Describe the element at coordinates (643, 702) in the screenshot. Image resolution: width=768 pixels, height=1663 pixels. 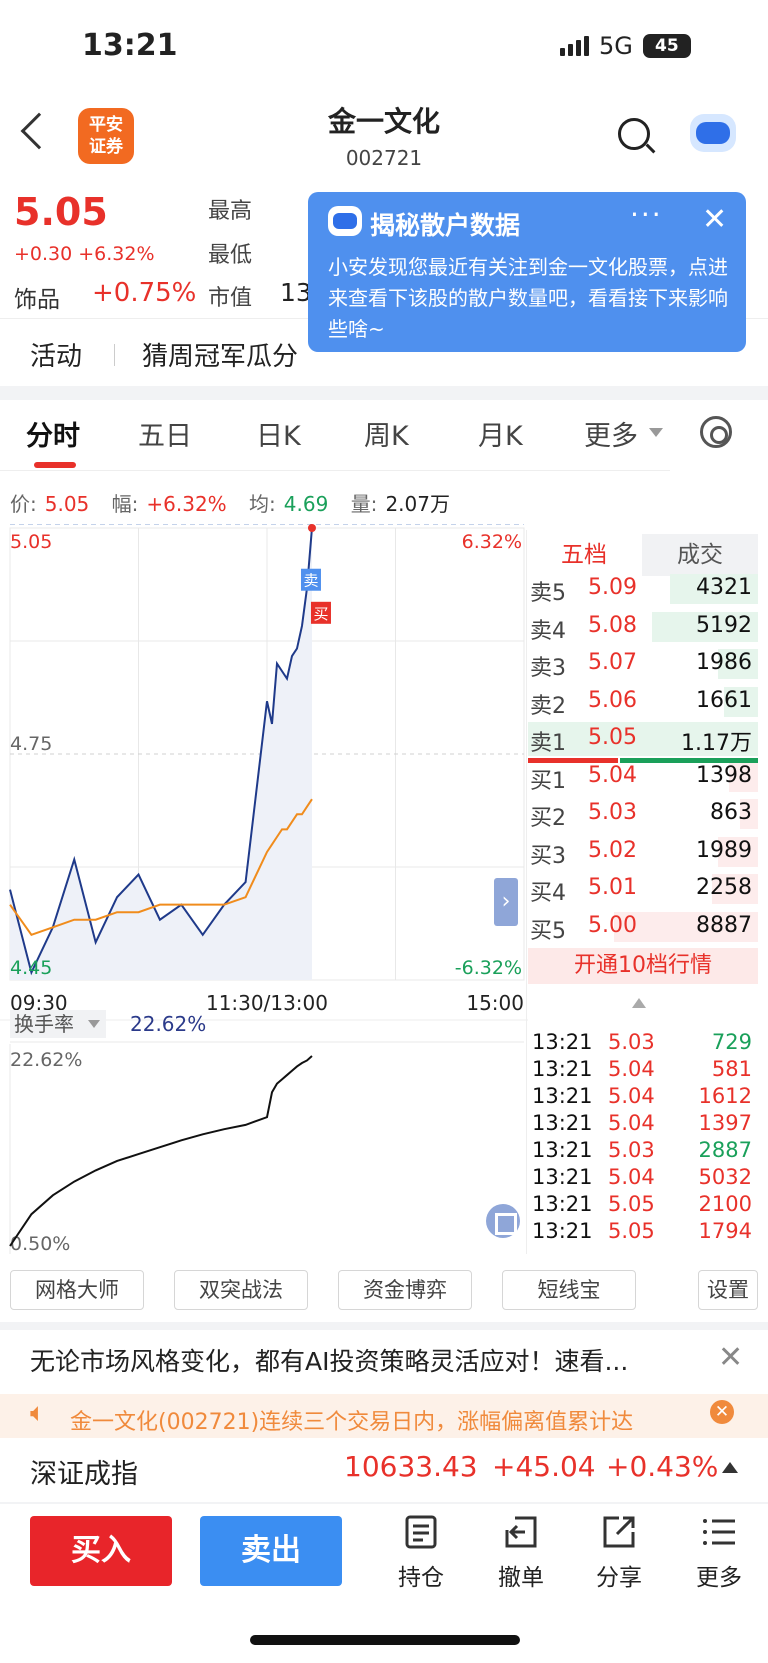
I see `ask-row: 卖2 5.06 1661` at that location.